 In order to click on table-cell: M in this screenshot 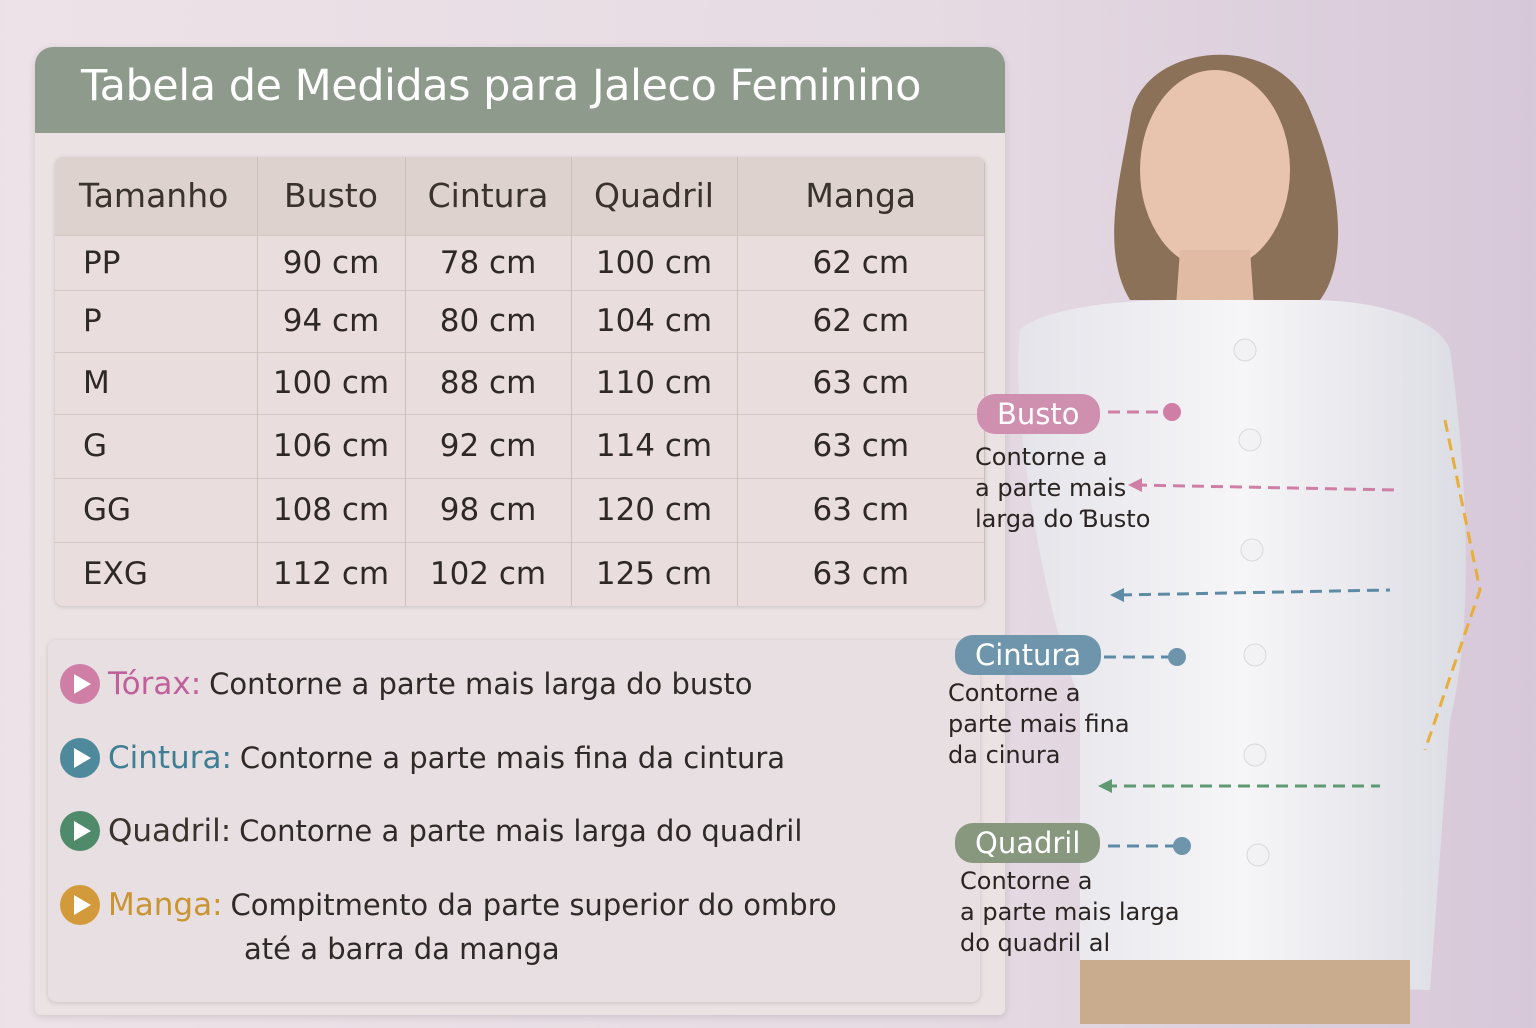, I will do `click(156, 382)`.